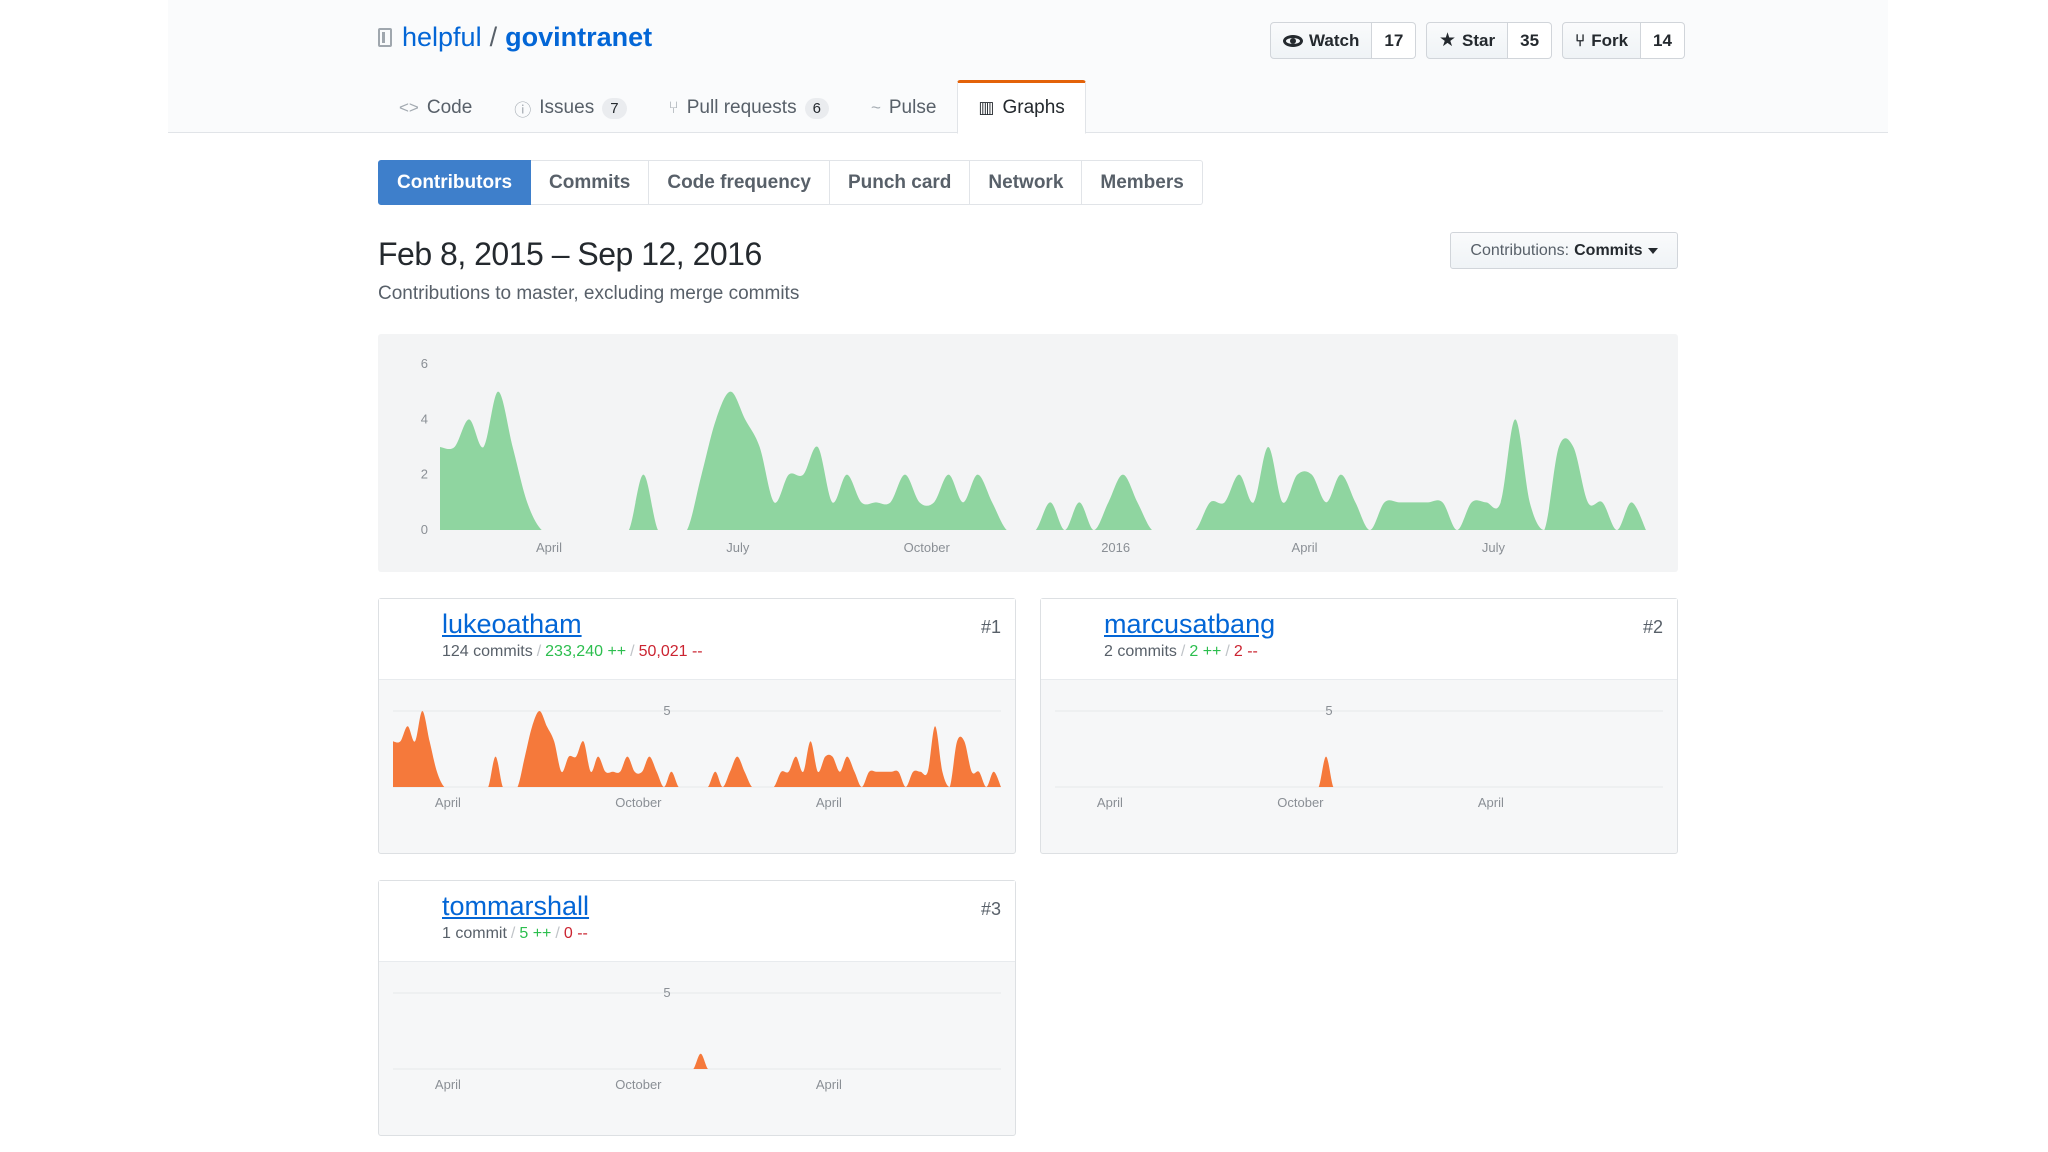 Image resolution: width=2048 pixels, height=1152 pixels. I want to click on avatar-marcusatbang, so click(1075, 634).